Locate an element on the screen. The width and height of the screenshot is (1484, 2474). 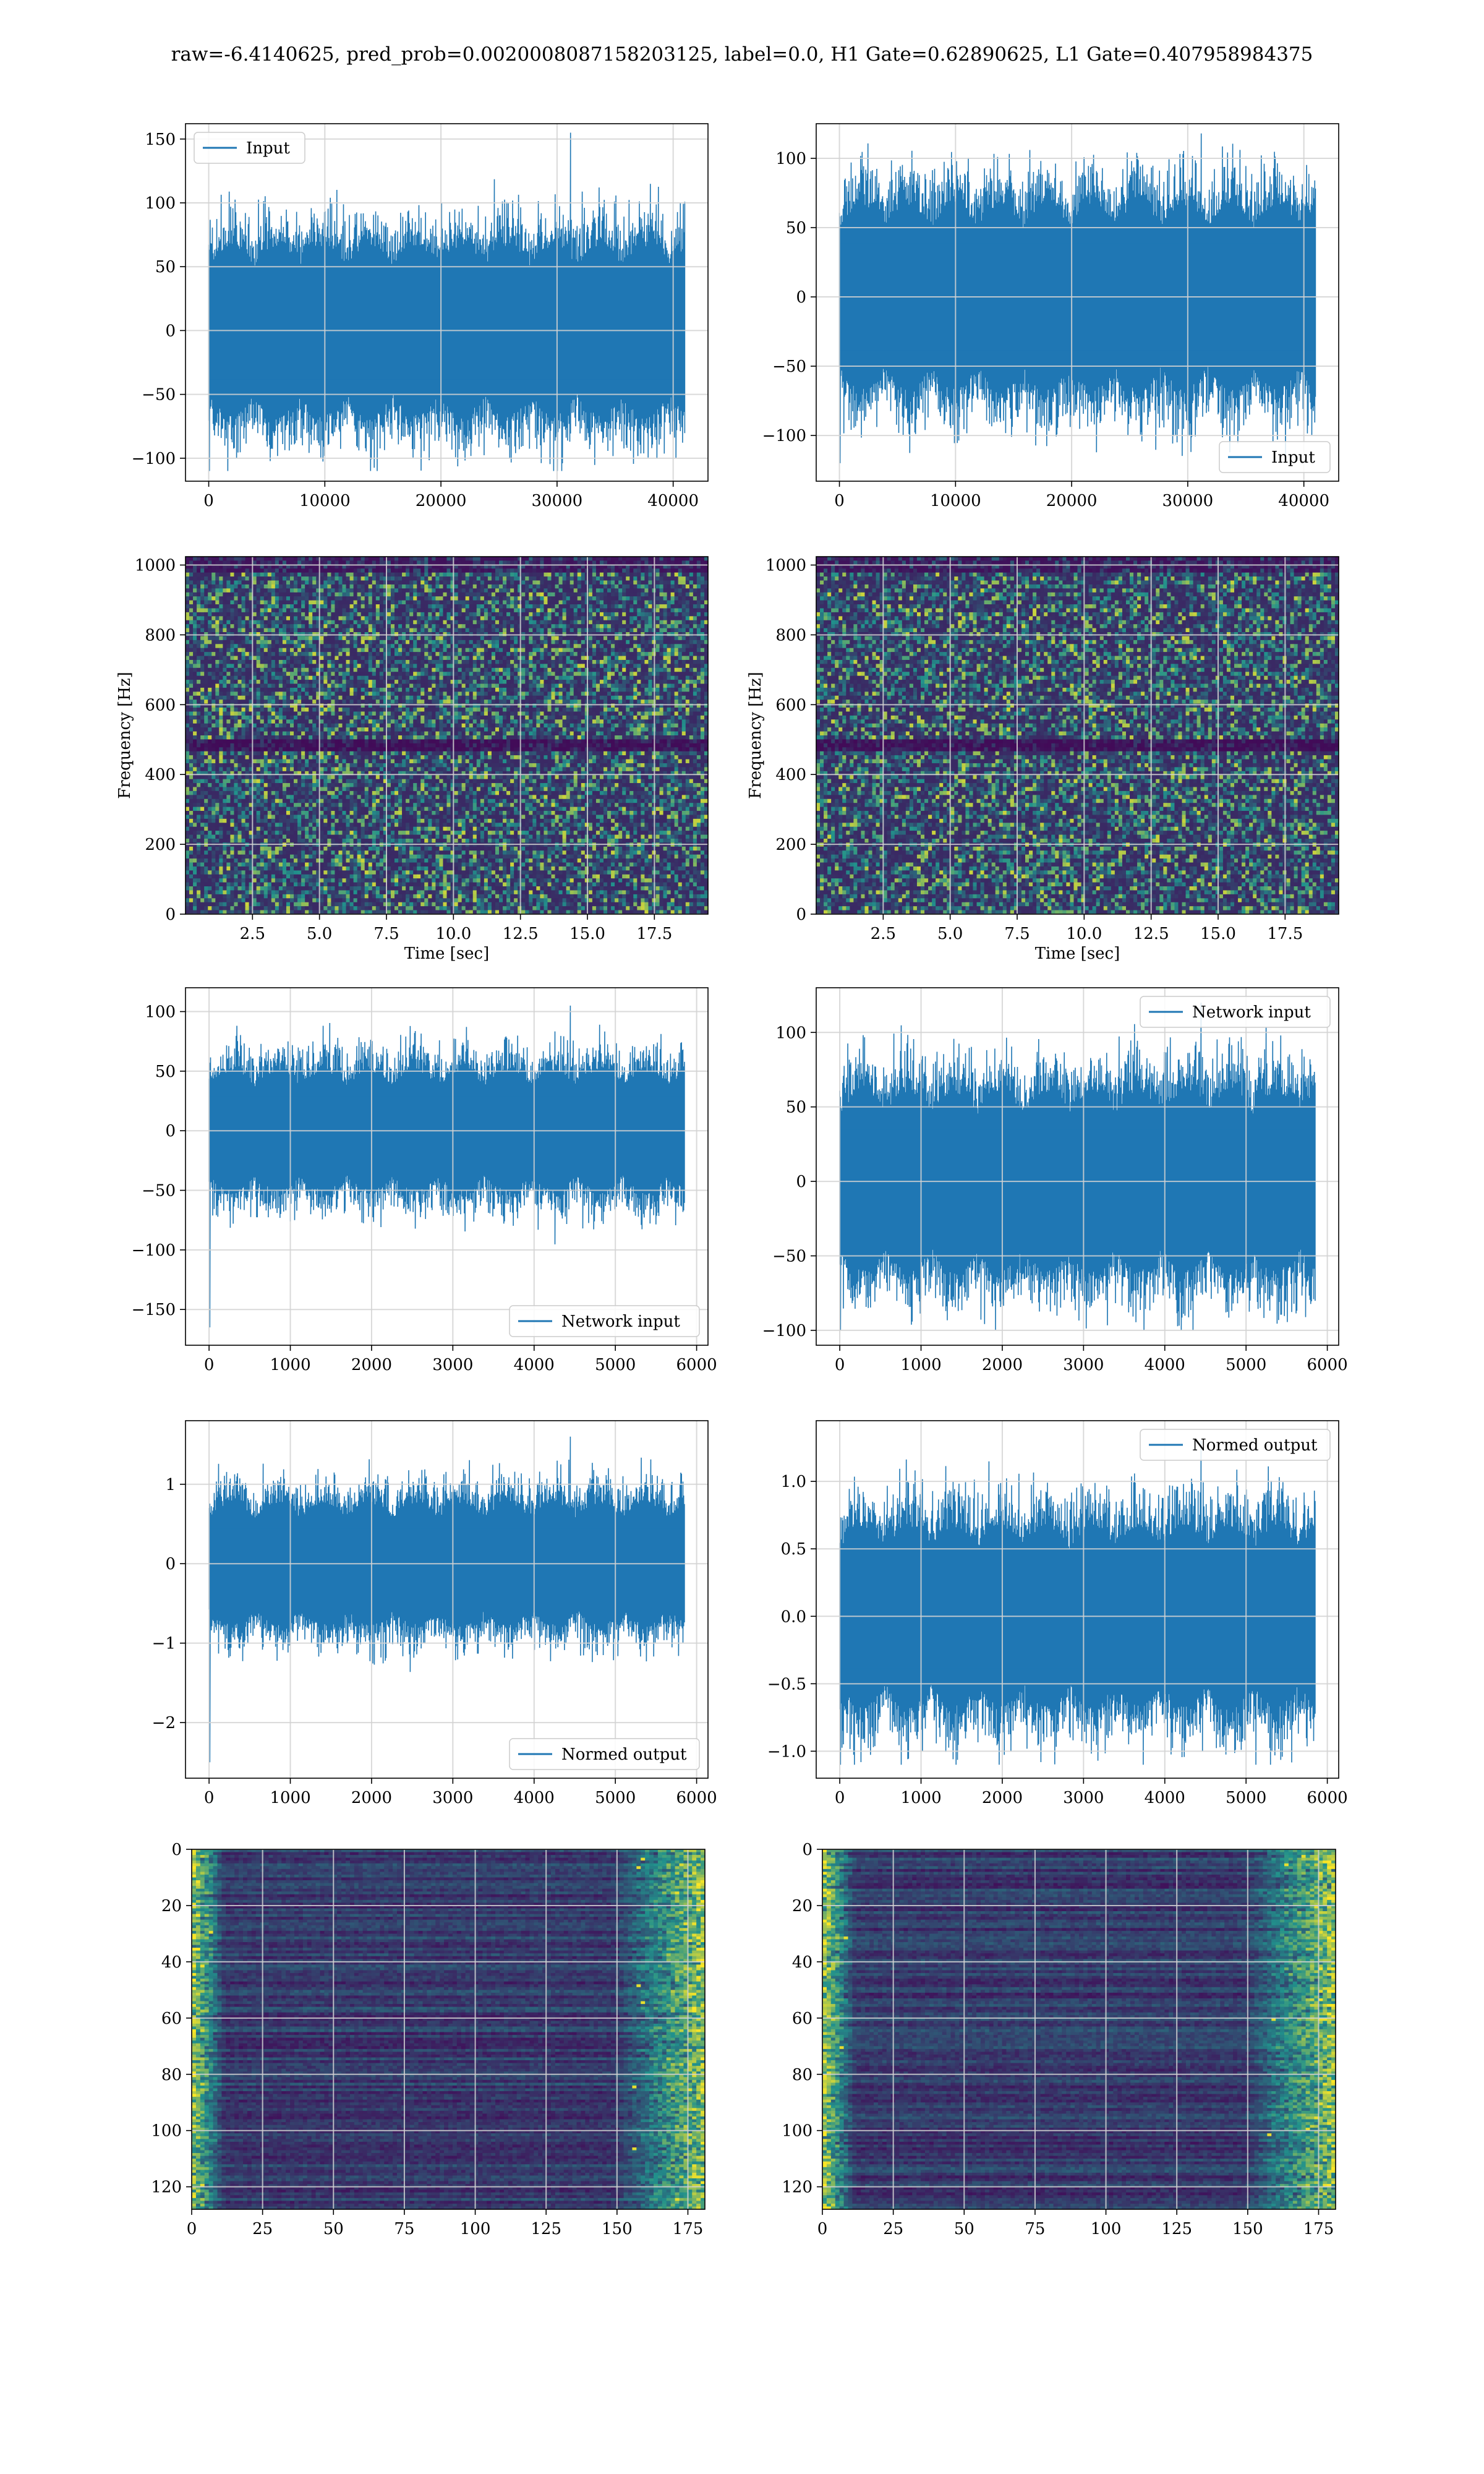
h1-input-legend-label: Input is located at coordinates (268, 148).